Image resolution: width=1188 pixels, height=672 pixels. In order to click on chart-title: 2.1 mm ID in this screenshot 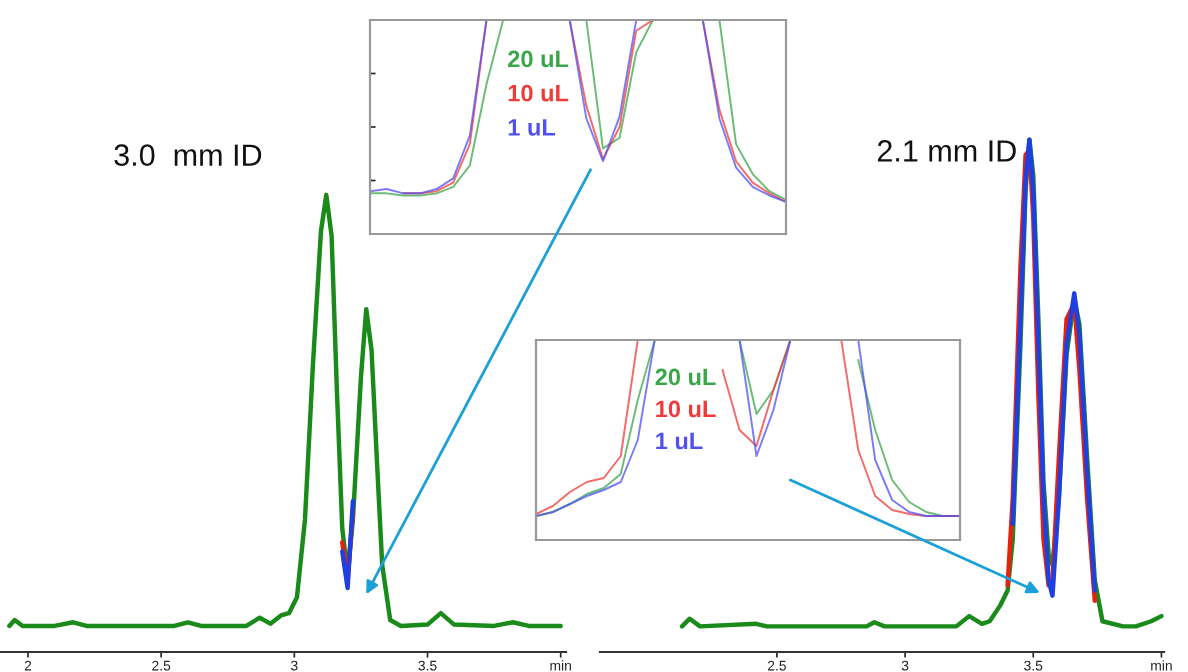, I will do `click(946, 151)`.